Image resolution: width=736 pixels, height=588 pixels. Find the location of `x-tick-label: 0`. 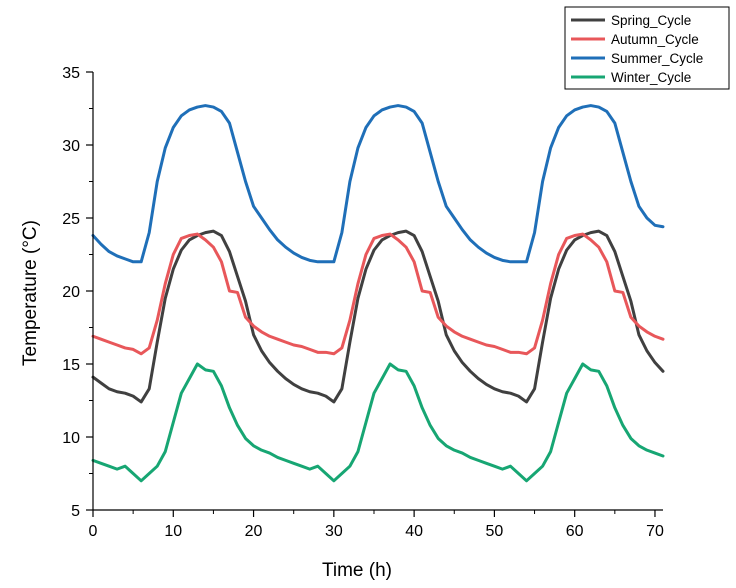

x-tick-label: 0 is located at coordinates (93, 531).